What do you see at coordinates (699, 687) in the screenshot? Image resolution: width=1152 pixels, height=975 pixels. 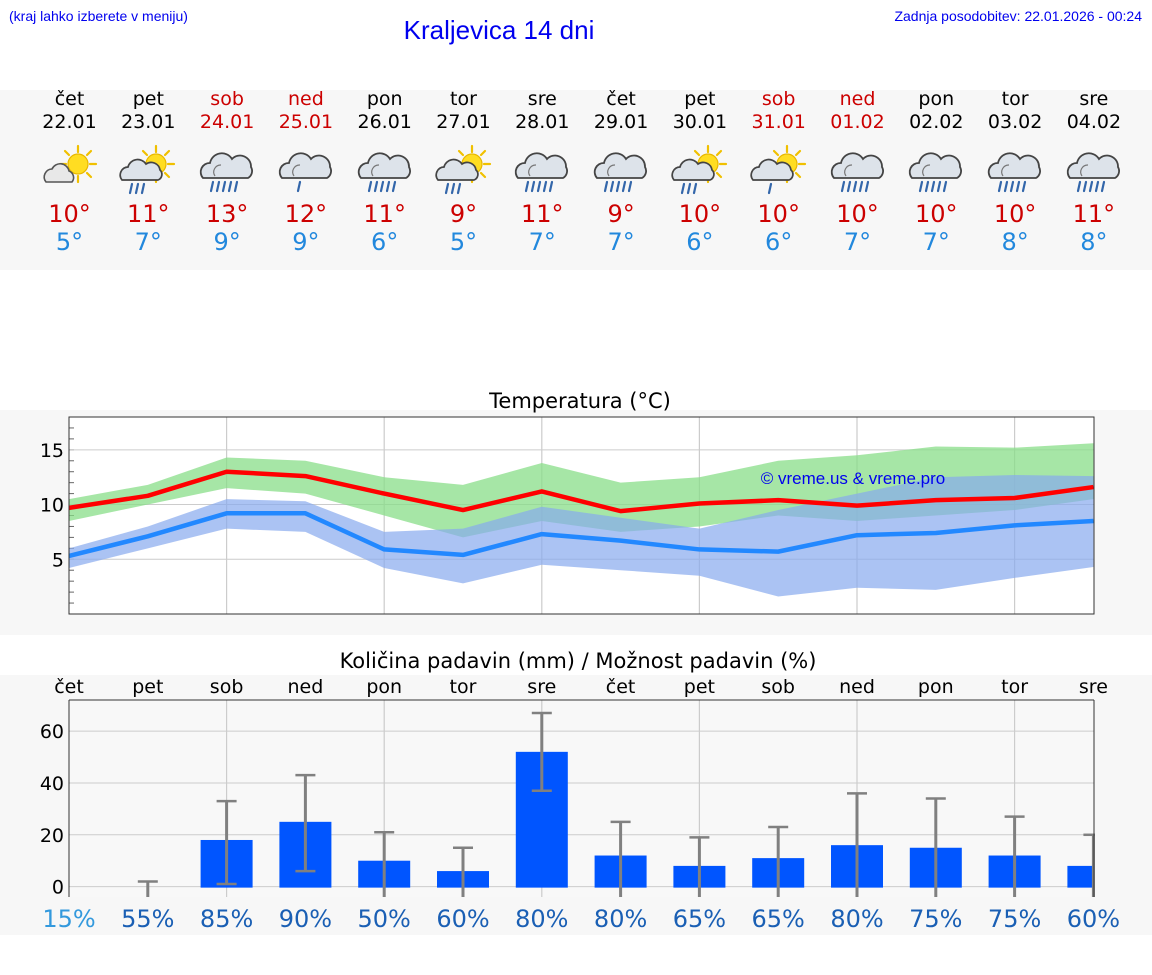 I see `precip-category-label: pet` at bounding box center [699, 687].